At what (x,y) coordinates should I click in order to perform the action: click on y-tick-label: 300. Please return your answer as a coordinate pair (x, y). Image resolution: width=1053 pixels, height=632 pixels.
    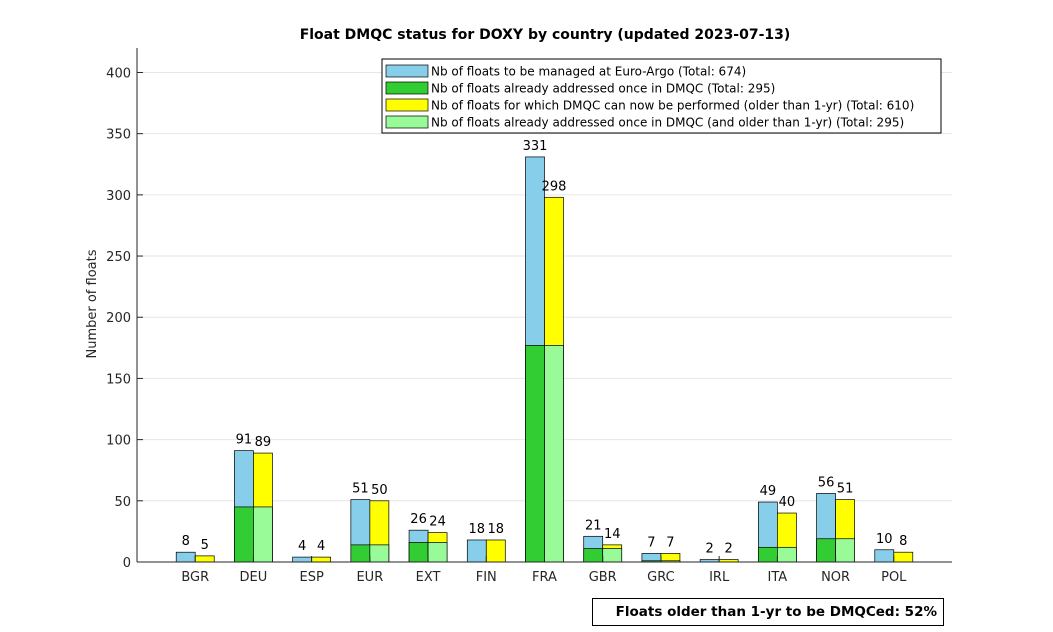
    Looking at the image, I should click on (118, 196).